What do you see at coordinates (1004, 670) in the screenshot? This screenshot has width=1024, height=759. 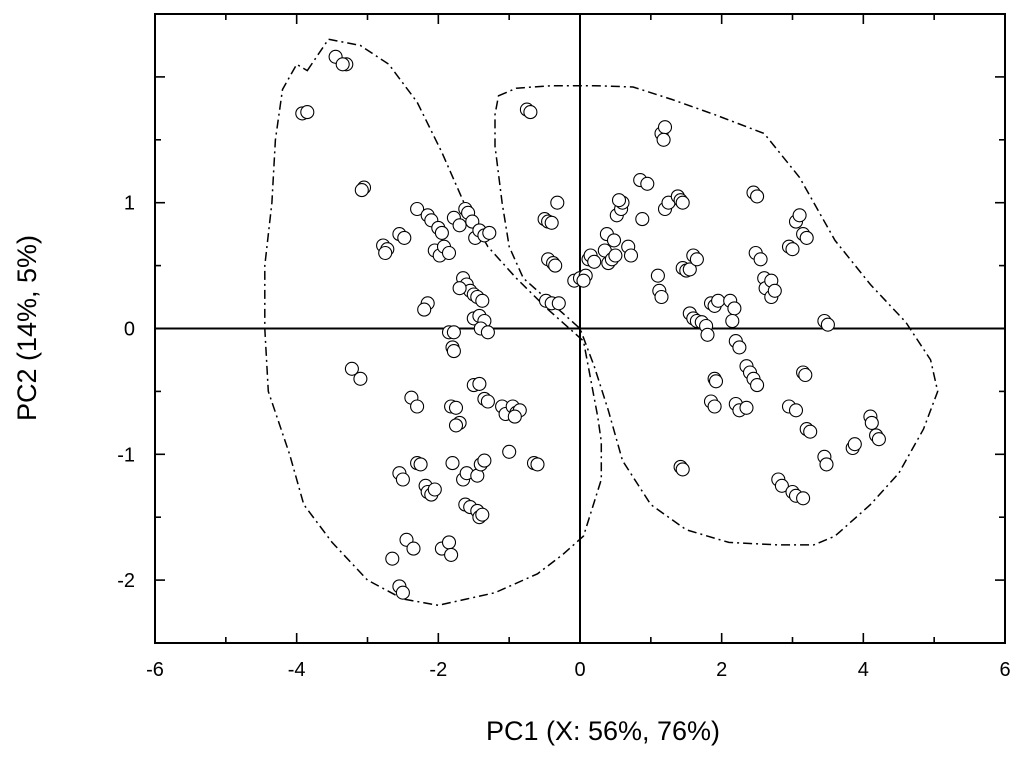 I see `x-tick-label: 6` at bounding box center [1004, 670].